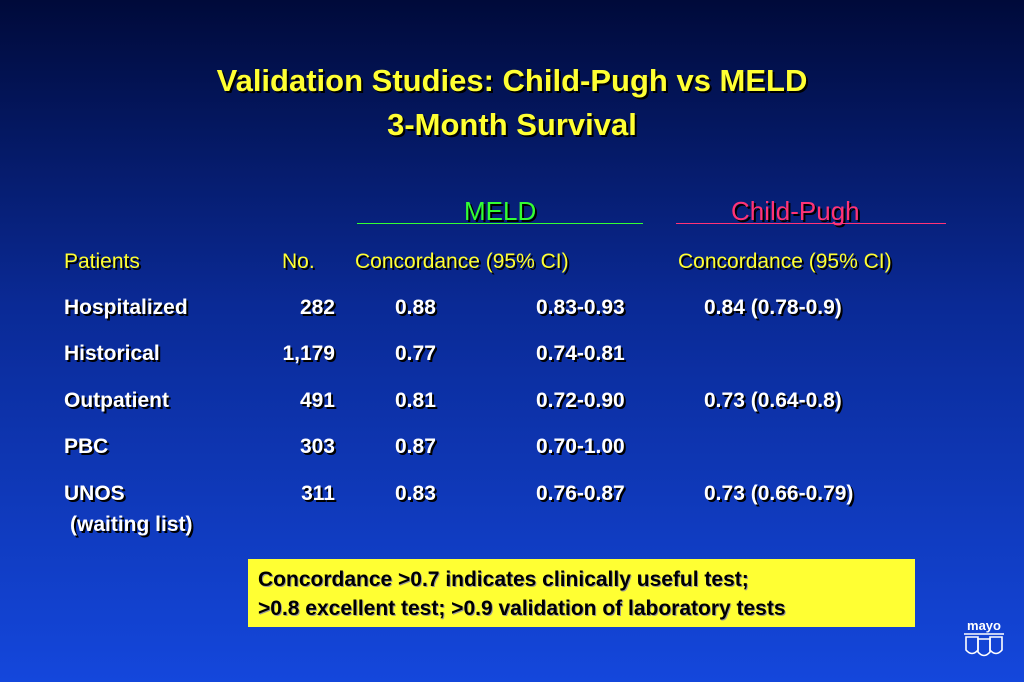  What do you see at coordinates (462, 261) in the screenshot?
I see `header-meld-concordance: Concordance (95% CI)` at bounding box center [462, 261].